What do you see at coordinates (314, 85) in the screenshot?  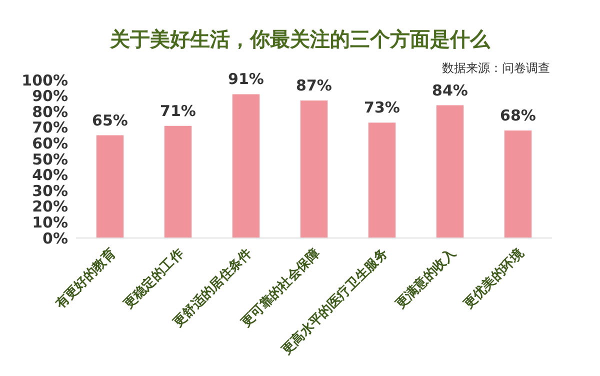 I see `data-label: 87%` at bounding box center [314, 85].